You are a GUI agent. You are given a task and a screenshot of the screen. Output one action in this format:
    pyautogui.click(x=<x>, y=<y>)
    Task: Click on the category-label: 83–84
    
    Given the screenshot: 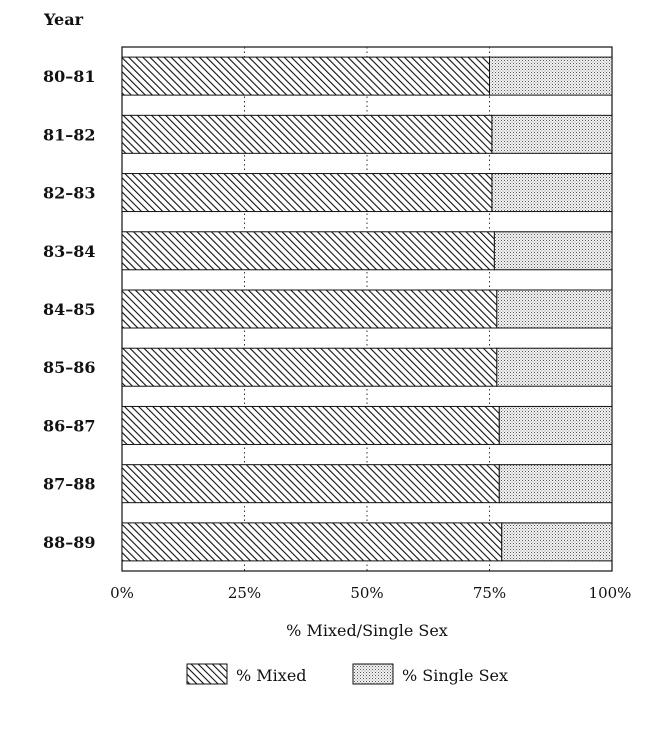 What is the action you would take?
    pyautogui.click(x=69, y=251)
    